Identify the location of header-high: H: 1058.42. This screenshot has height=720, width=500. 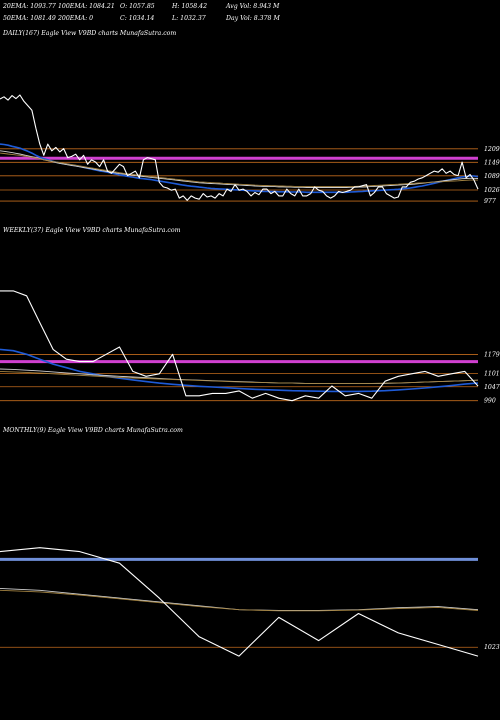
(189, 6).